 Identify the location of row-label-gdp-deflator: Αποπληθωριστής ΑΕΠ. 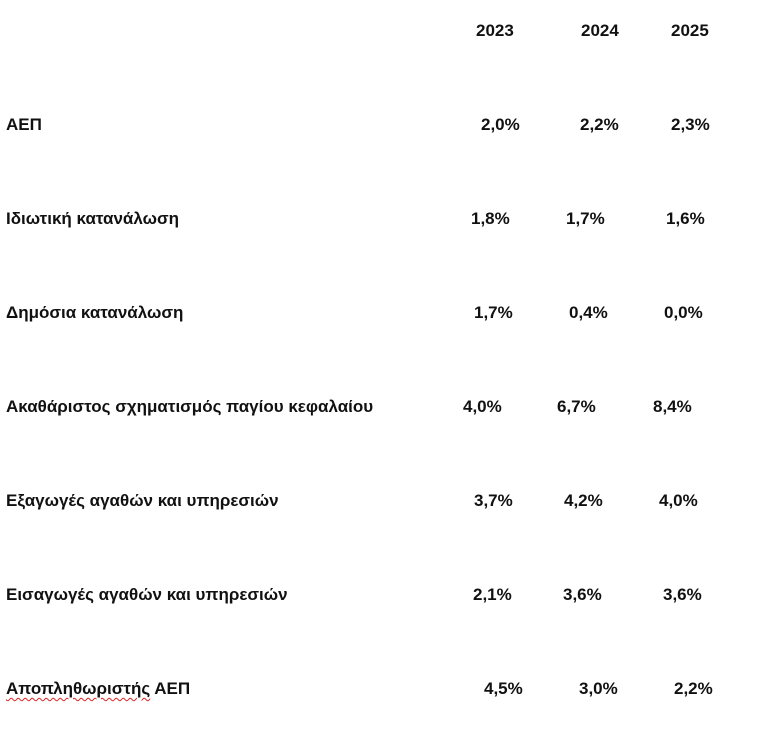
(98, 689).